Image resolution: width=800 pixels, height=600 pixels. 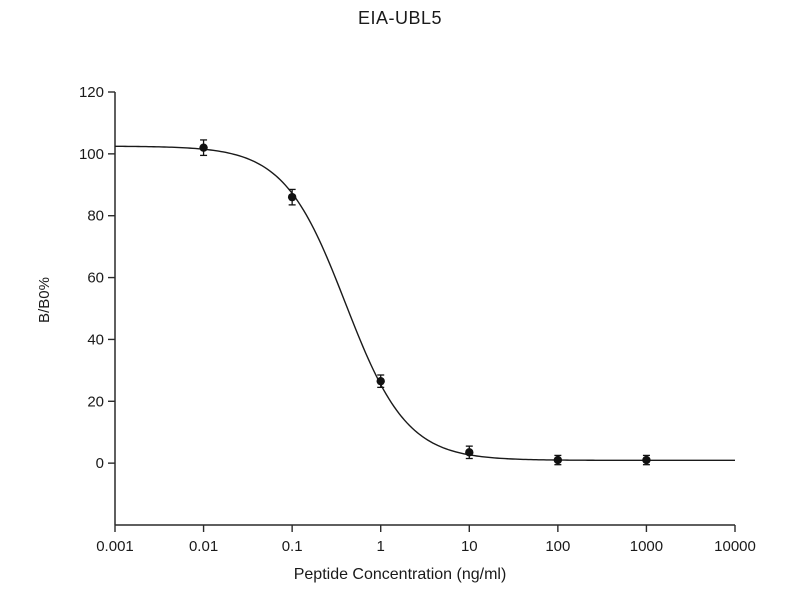 What do you see at coordinates (100, 463) in the screenshot?
I see `y-tick-label: 0` at bounding box center [100, 463].